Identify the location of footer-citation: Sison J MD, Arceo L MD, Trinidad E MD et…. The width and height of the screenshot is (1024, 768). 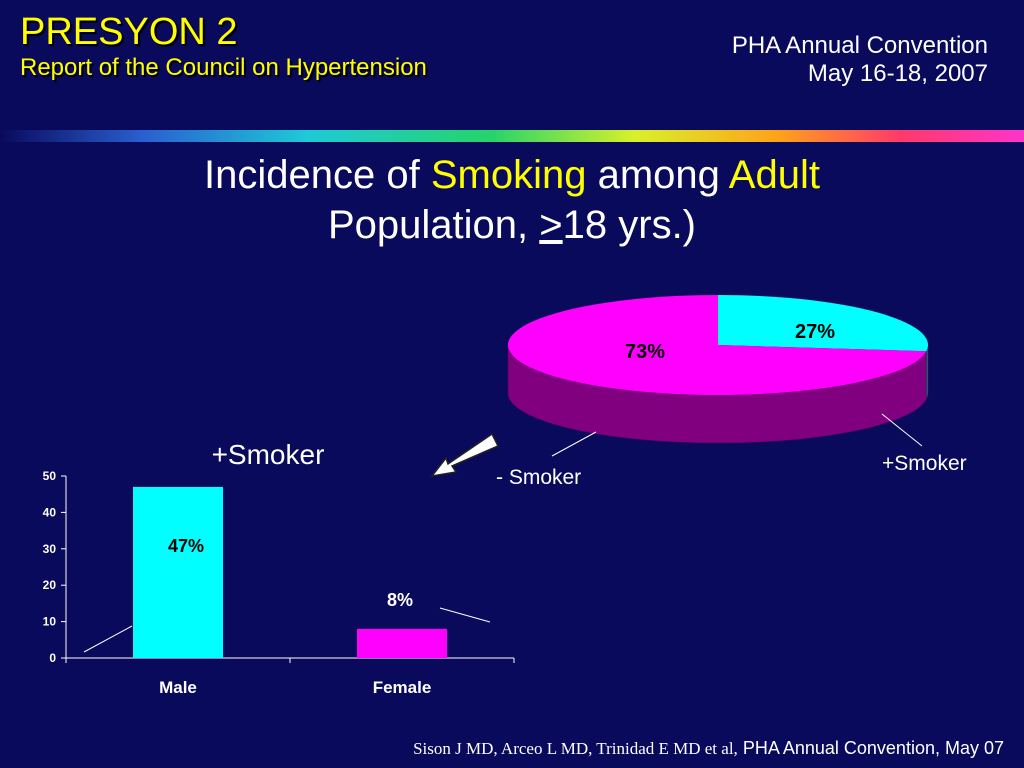
(708, 748).